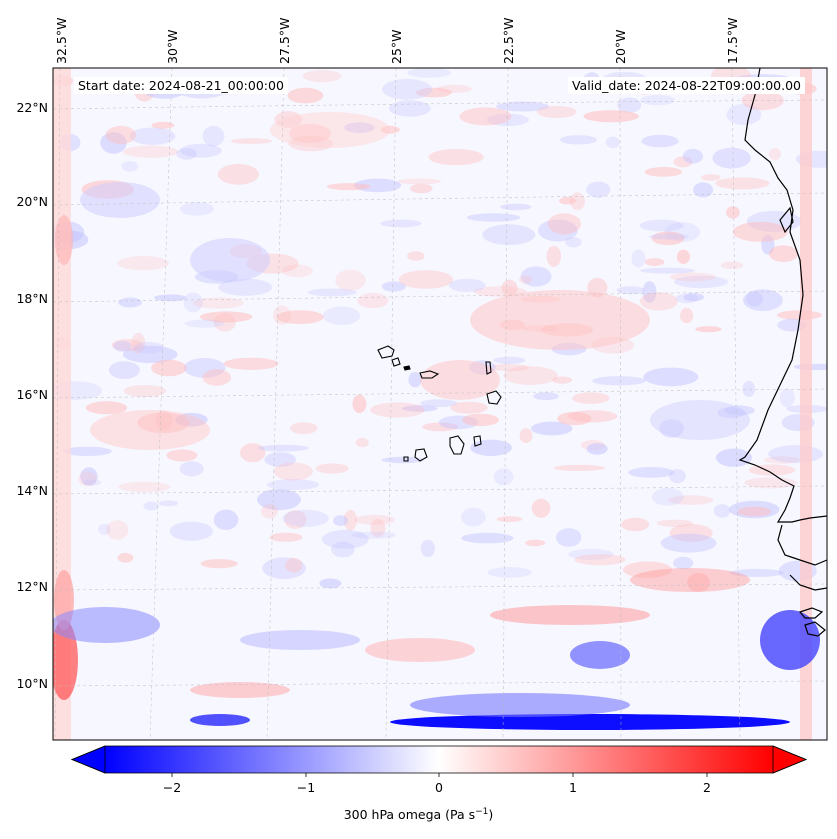  Describe the element at coordinates (508, 40) in the screenshot. I see `lon-label-22-5w: 22.5°W` at that location.